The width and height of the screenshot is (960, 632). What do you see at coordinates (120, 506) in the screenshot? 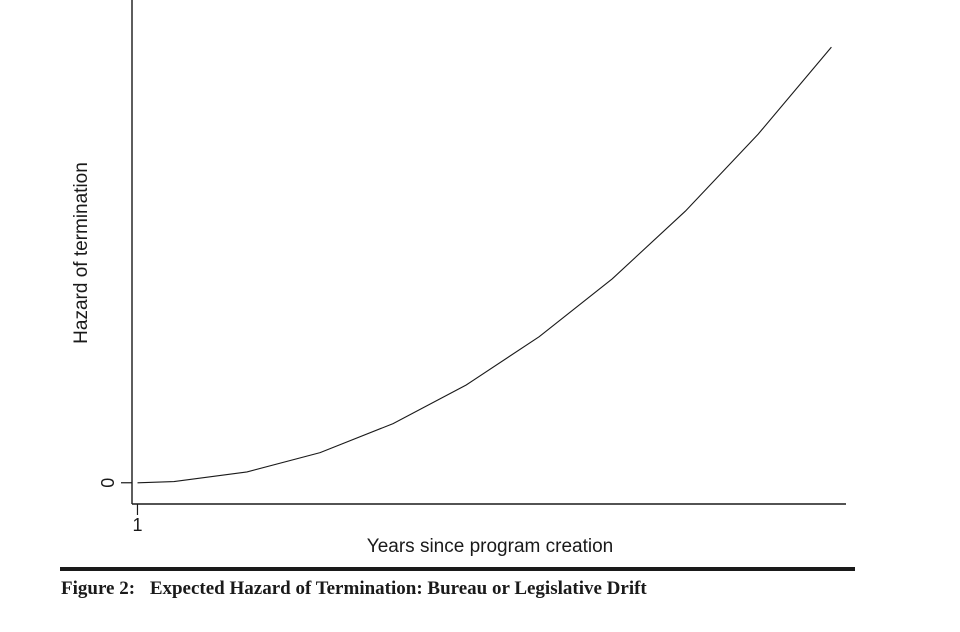
I see `tick-group: 10` at bounding box center [120, 506].